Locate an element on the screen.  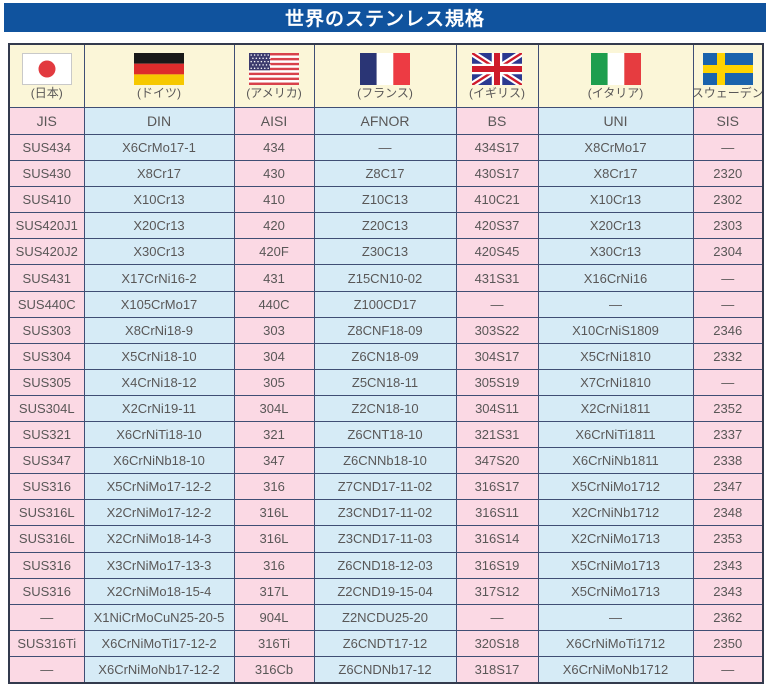
cell-bs: 316S11 is located at coordinates (497, 513).